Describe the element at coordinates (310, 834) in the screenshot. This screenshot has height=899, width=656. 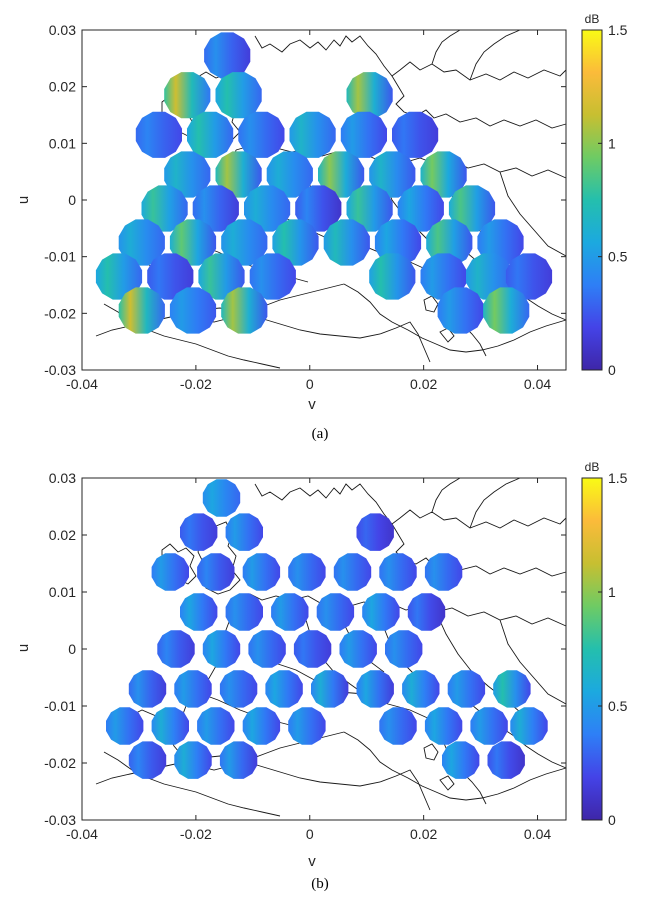
I see `x-tick-label: 0` at that location.